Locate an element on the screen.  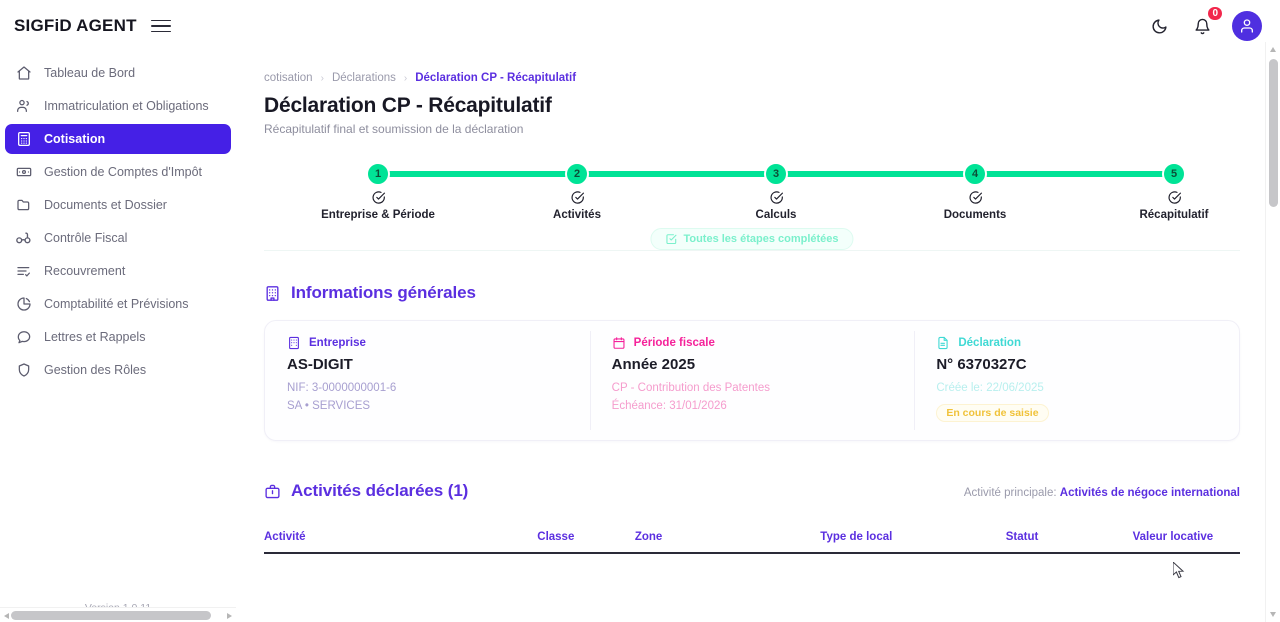
glasses-icon is located at coordinates (23, 238).